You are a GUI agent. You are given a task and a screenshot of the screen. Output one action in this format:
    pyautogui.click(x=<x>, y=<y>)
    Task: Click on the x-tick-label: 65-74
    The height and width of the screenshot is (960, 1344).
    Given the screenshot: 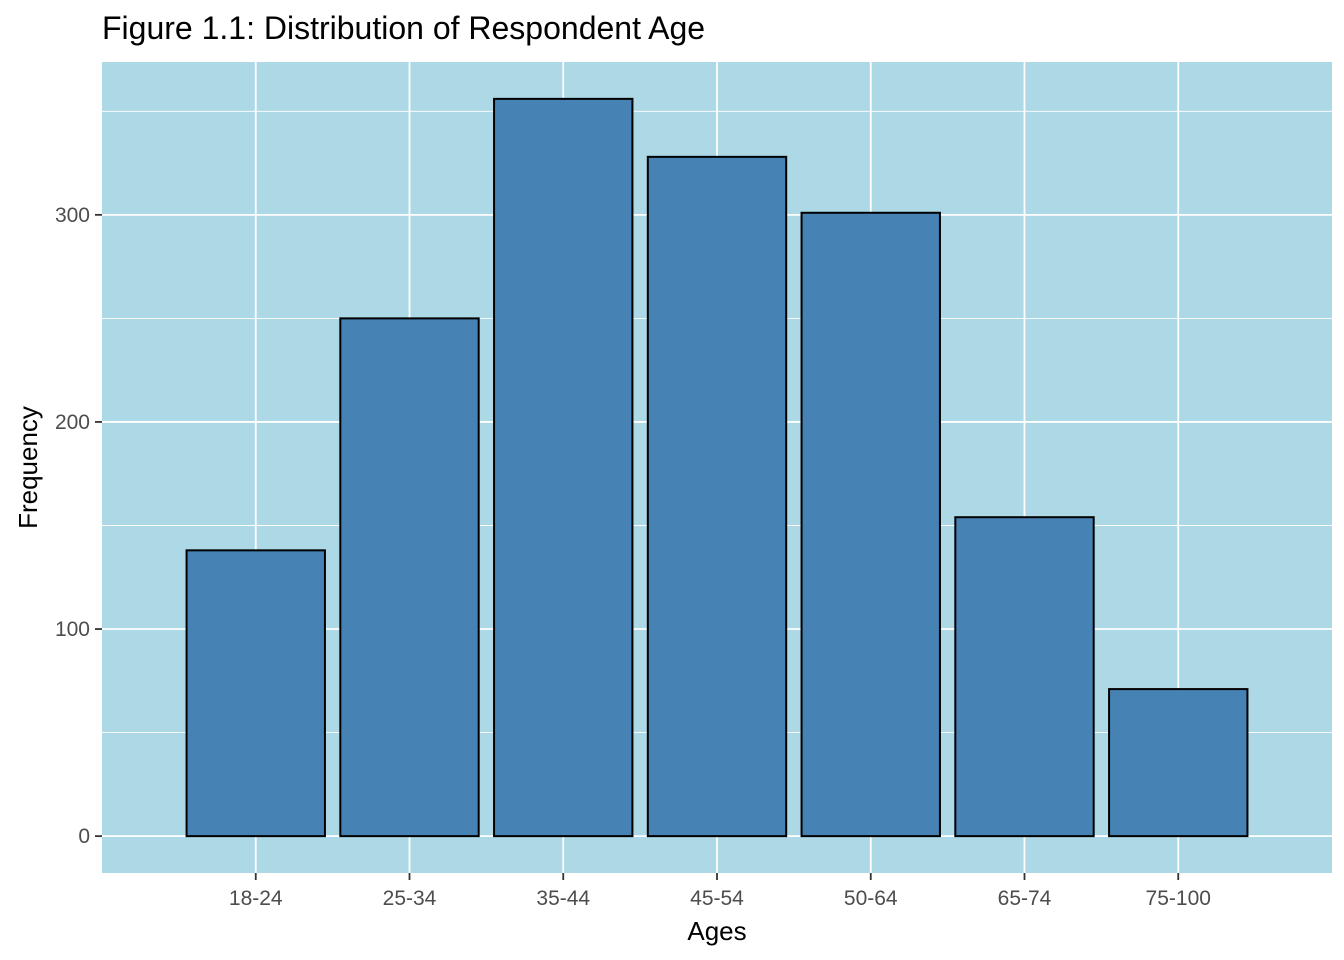 What is the action you would take?
    pyautogui.click(x=1025, y=898)
    